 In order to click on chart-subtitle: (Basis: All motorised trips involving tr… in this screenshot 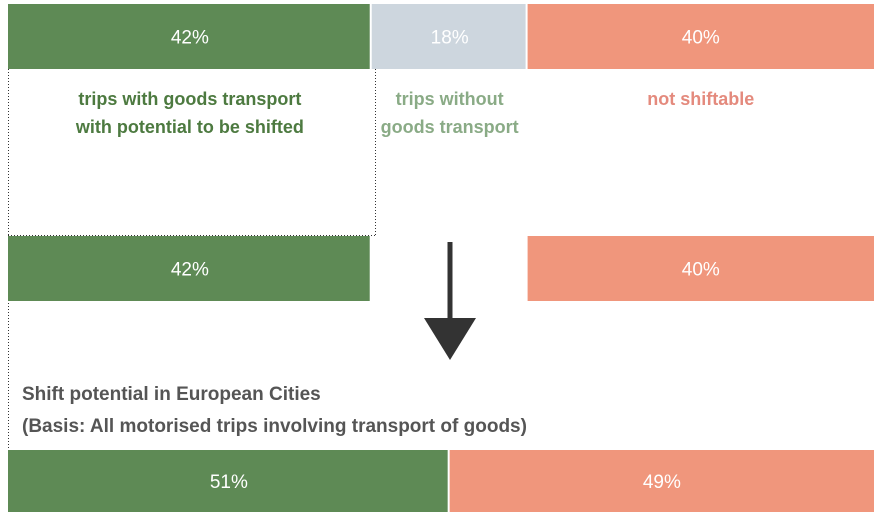, I will do `click(274, 426)`.